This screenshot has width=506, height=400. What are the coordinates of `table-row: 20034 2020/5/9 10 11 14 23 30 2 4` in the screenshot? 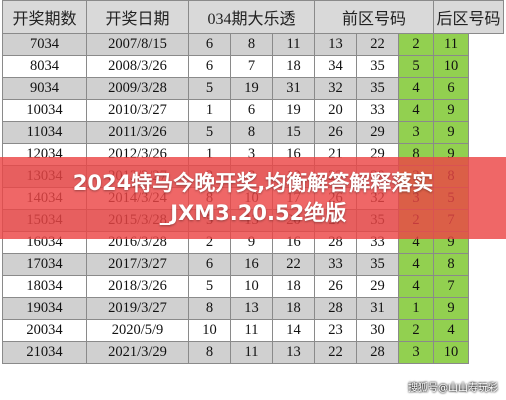 It's located at (253, 330).